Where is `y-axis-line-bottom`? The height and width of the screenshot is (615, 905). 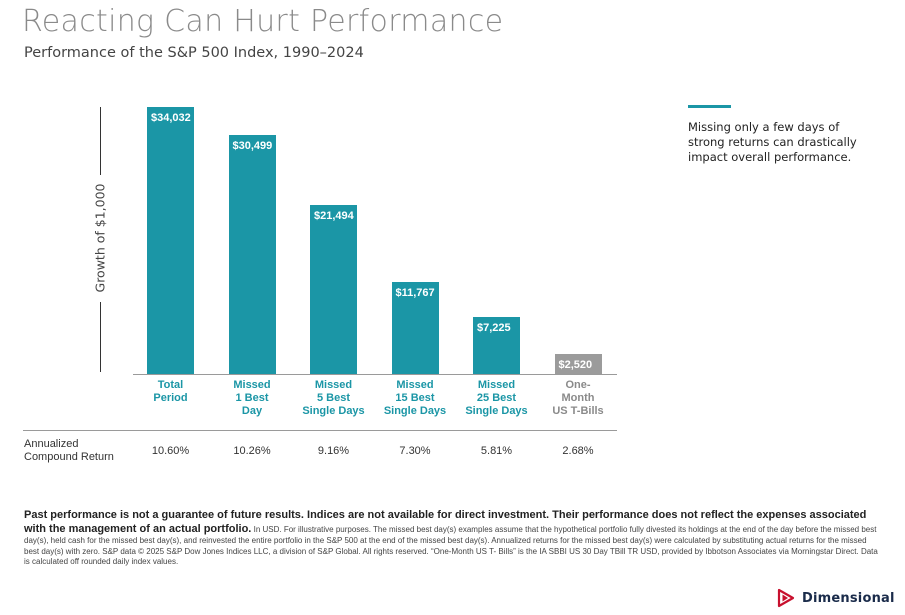 y-axis-line-bottom is located at coordinates (100, 337).